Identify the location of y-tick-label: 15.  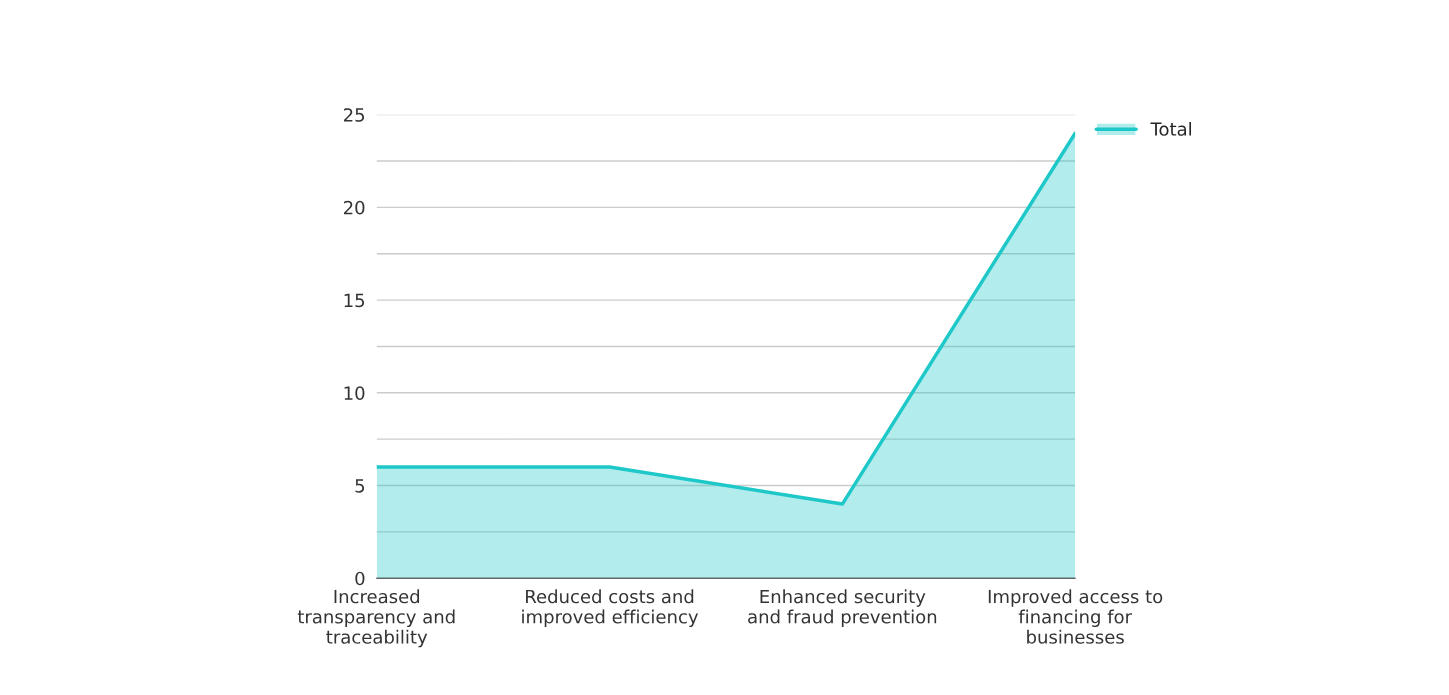
(354, 300).